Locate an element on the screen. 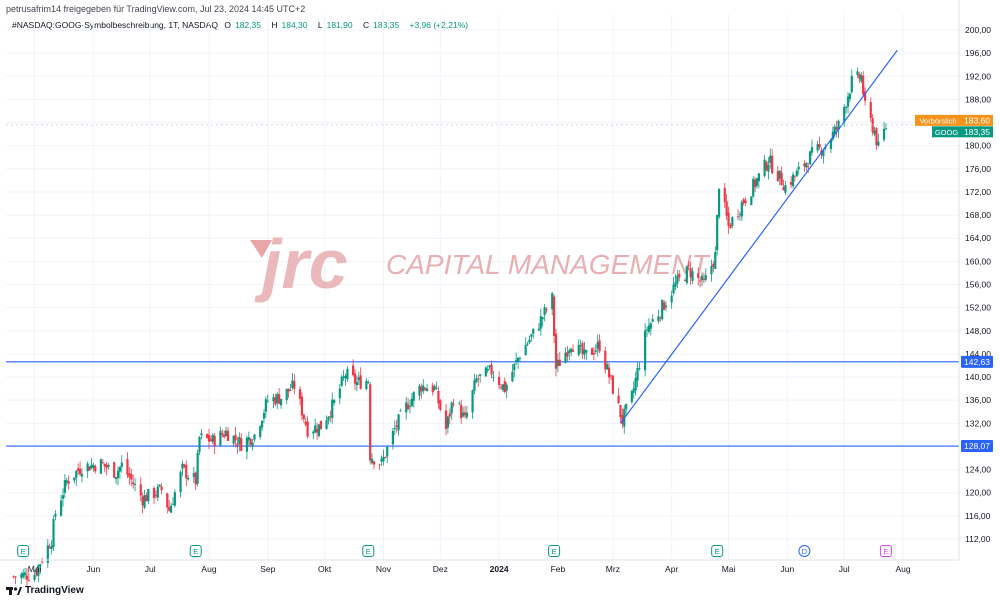 The width and height of the screenshot is (1000, 600). y-tick-label: 168,00 is located at coordinates (978, 215).